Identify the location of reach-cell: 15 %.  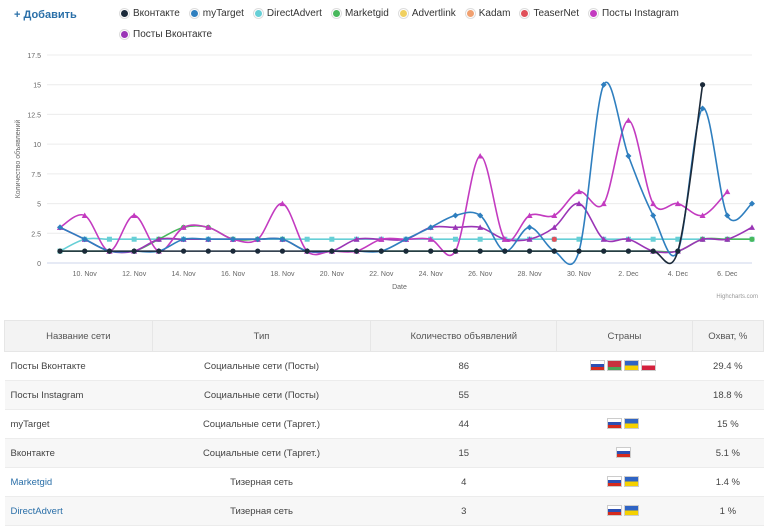
(728, 424).